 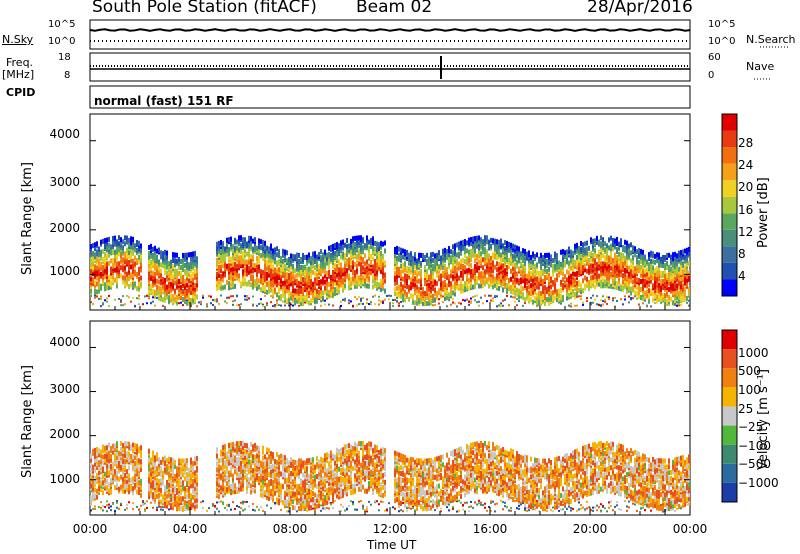 I want to click on freq-label-1: Freq., so click(x=20, y=62).